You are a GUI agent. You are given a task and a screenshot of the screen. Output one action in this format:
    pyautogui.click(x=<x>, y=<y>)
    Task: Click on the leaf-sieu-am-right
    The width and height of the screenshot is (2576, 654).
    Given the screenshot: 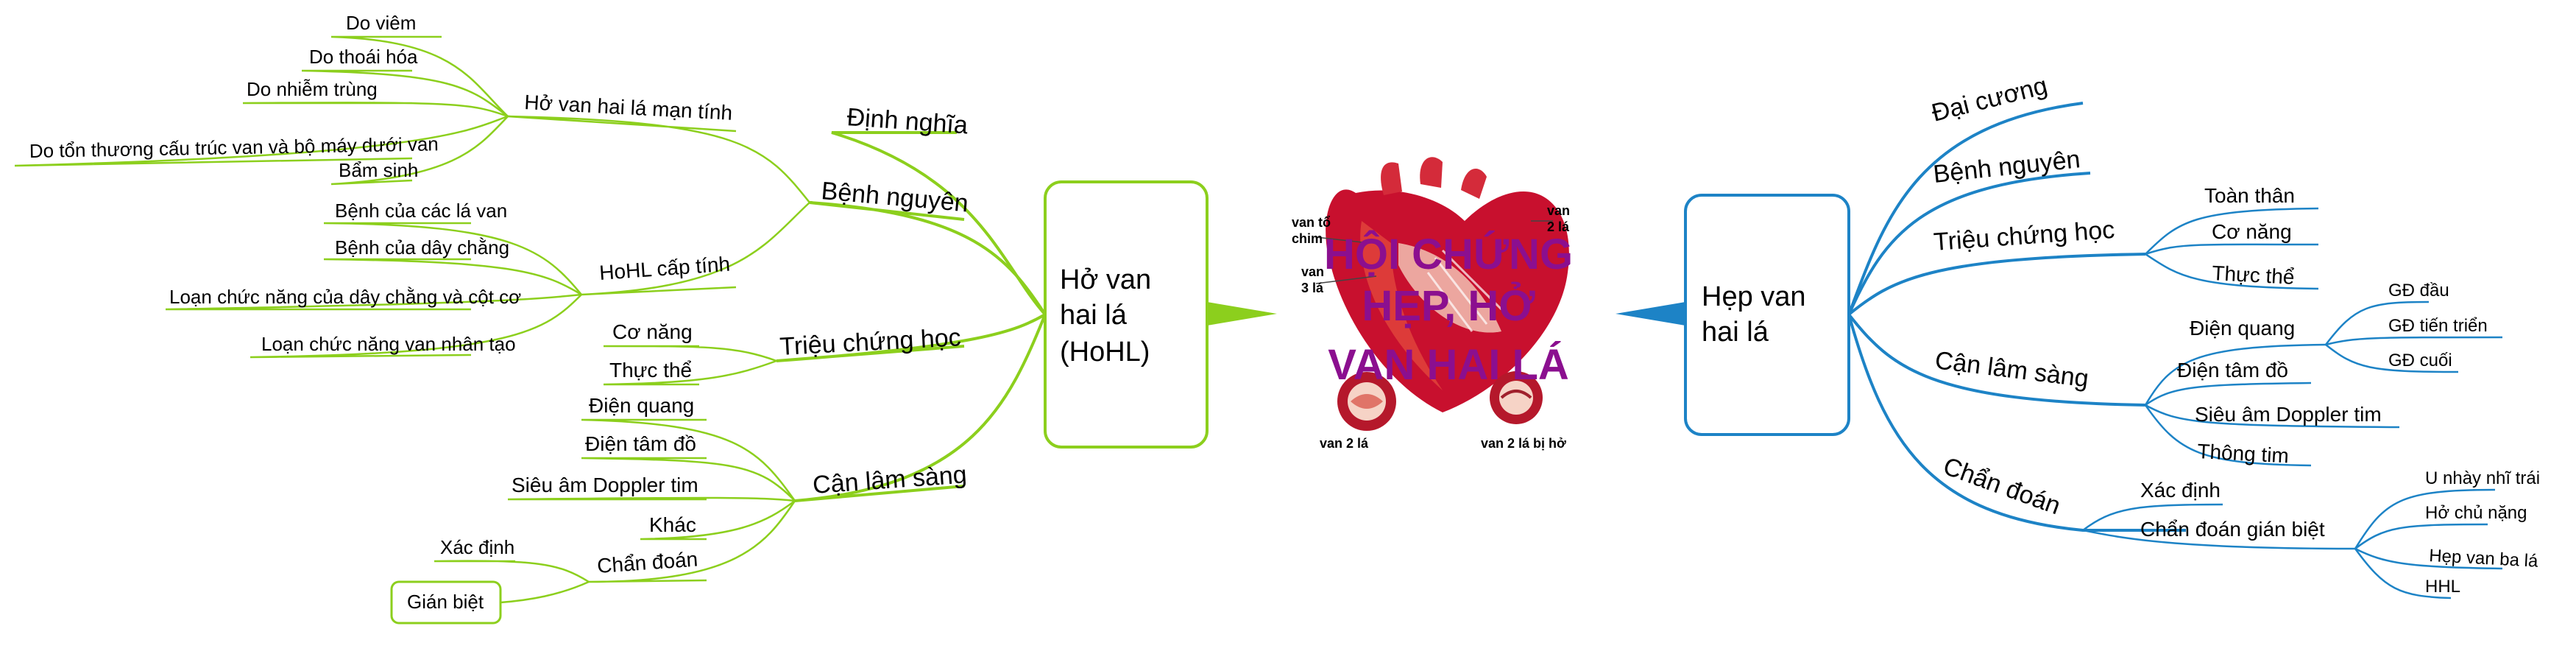 What is the action you would take?
    pyautogui.click(x=2272, y=416)
    